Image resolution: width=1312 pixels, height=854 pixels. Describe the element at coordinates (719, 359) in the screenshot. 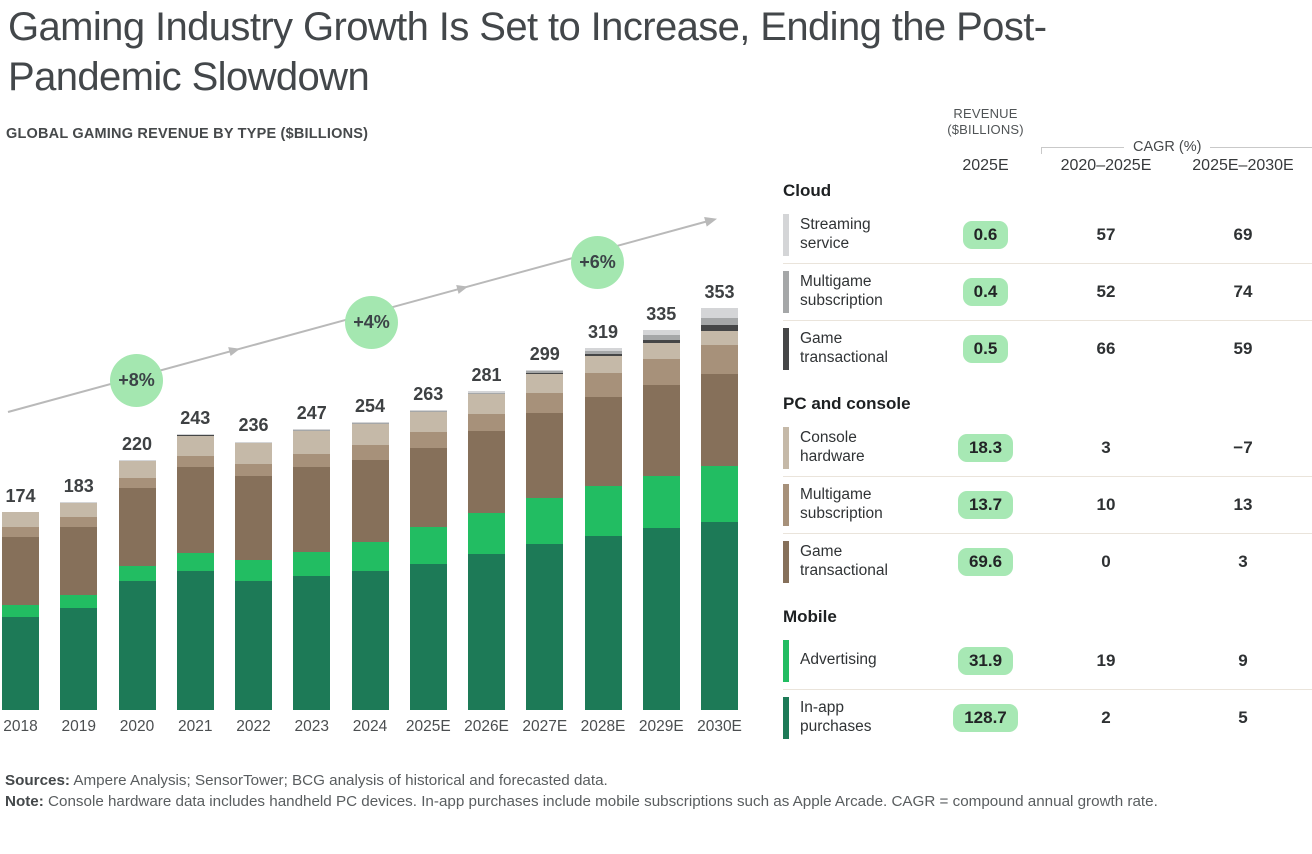

I see `bar-segment-multigame-subscription-pc-2030E` at that location.